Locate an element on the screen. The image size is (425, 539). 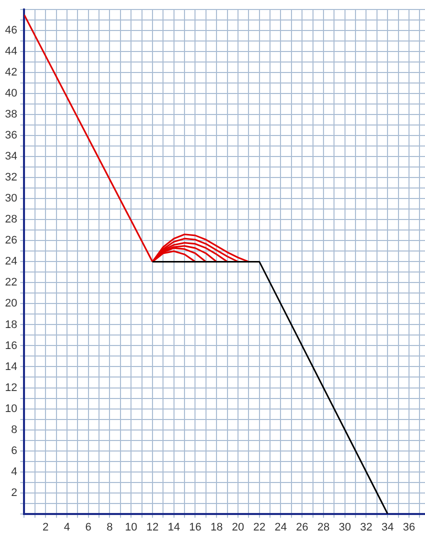
y-tick-label: 44 is located at coordinates (11, 52).